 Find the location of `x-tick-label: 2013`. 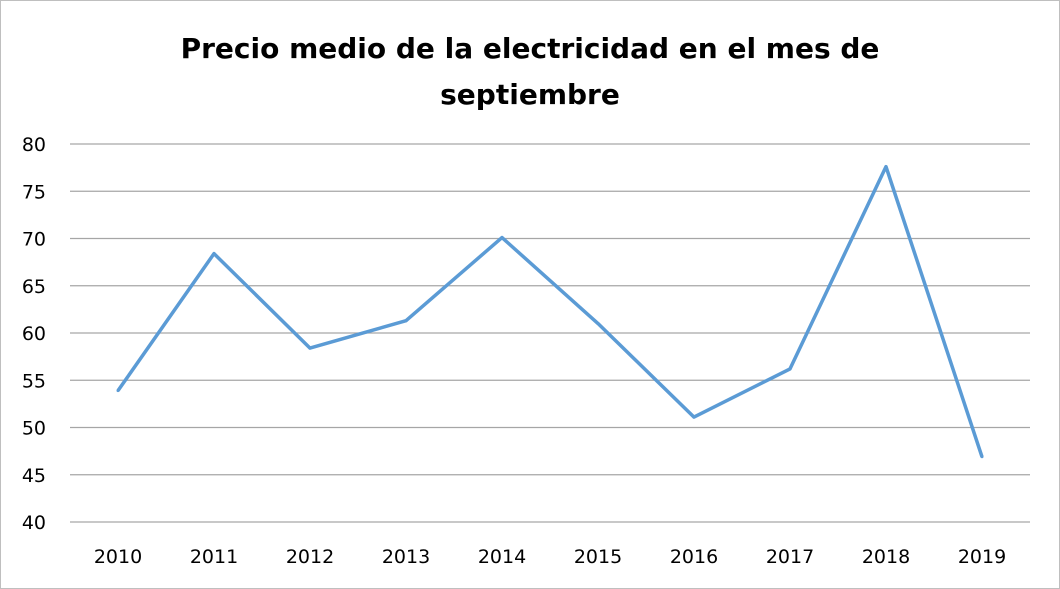

x-tick-label: 2013 is located at coordinates (406, 557).